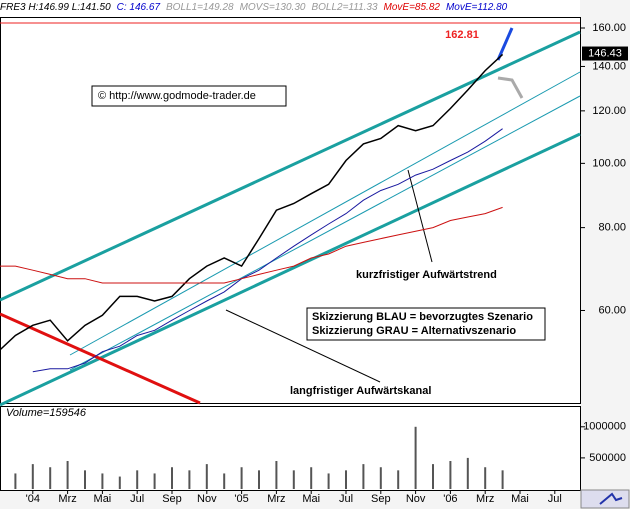 Image resolution: width=630 pixels, height=509 pixels. Describe the element at coordinates (200, 7) in the screenshot. I see `header-item: BOLL1=149.28` at that location.